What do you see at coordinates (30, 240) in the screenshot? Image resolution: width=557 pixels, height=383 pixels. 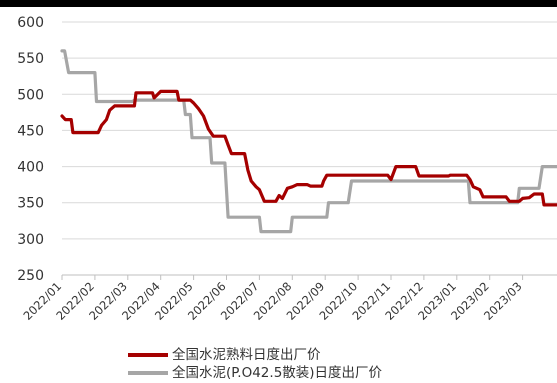 I see `y-tick-label-300: 300` at bounding box center [30, 240].